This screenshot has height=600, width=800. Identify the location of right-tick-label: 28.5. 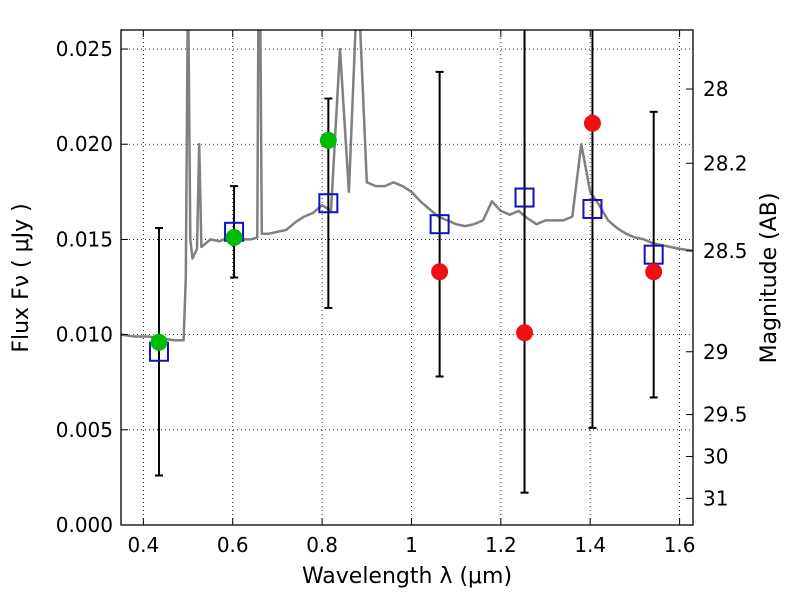
(725, 251).